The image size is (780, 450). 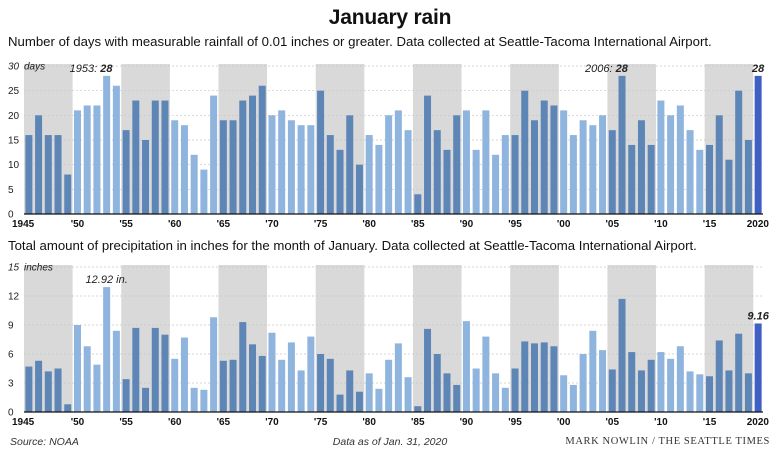 I want to click on y-tick-label: 15, so click(x=14, y=268).